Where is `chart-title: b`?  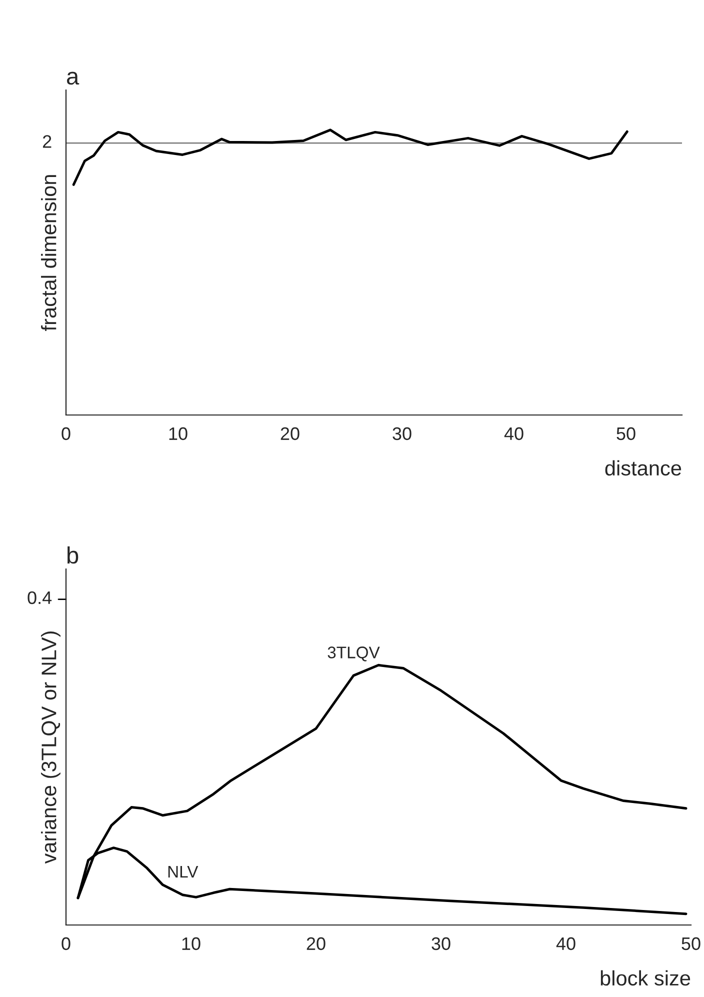 chart-title: b is located at coordinates (73, 555).